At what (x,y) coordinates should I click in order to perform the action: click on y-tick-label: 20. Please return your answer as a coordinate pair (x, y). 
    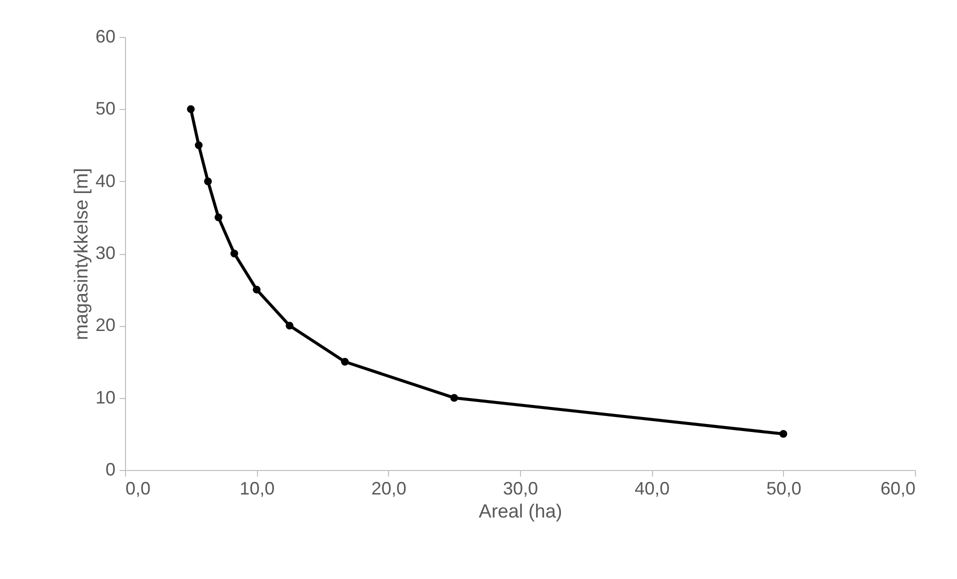
    Looking at the image, I should click on (105, 325).